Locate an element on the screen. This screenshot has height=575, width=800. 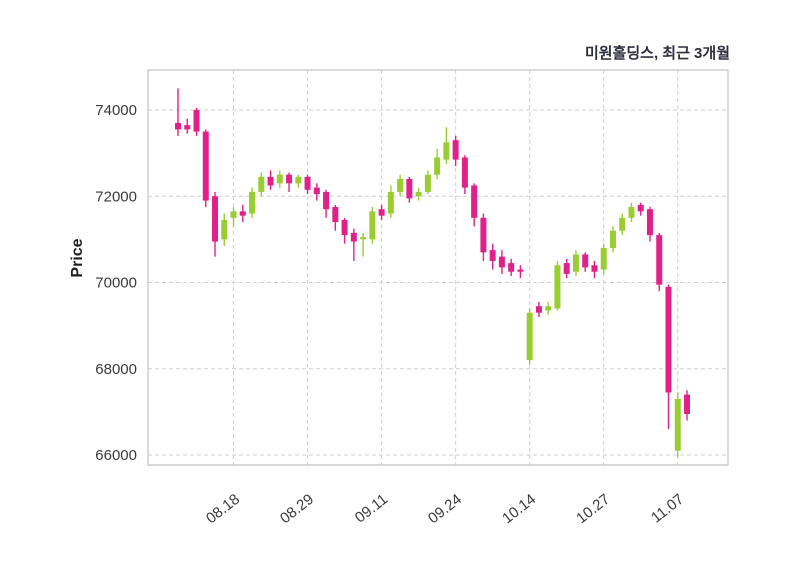
chart-title: 미원홀딩스, 최근 3개월 is located at coordinates (657, 53).